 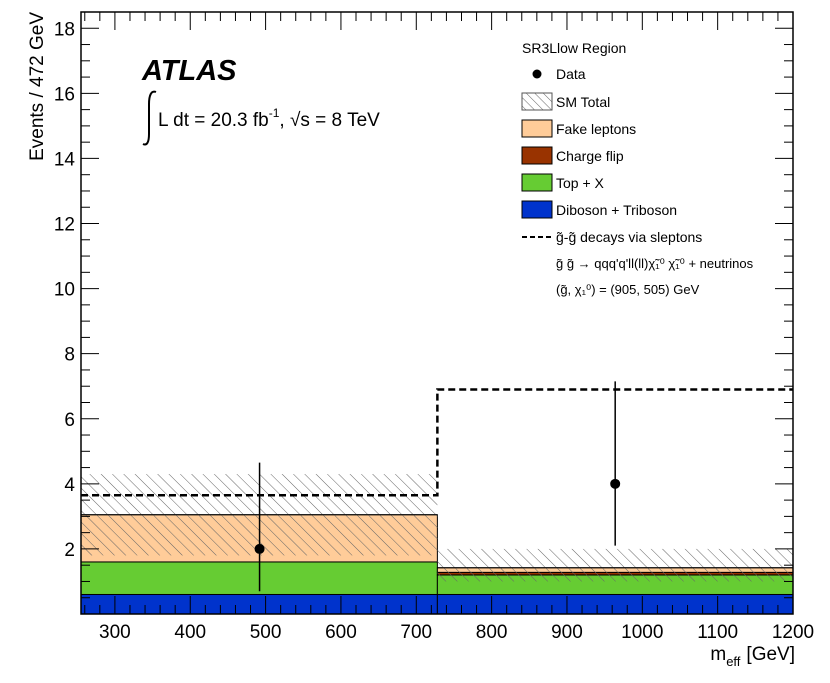 I want to click on svg-text: L dt = 20.3 fb-1, √s = 8 TeV, so click(x=269, y=118).